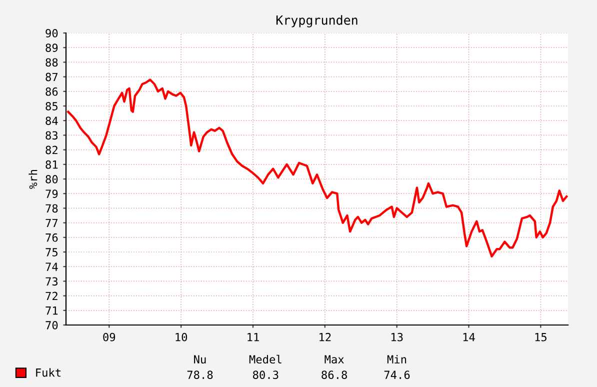 This screenshot has width=597, height=387. What do you see at coordinates (52, 281) in the screenshot?
I see `y-tick-label: 73` at bounding box center [52, 281].